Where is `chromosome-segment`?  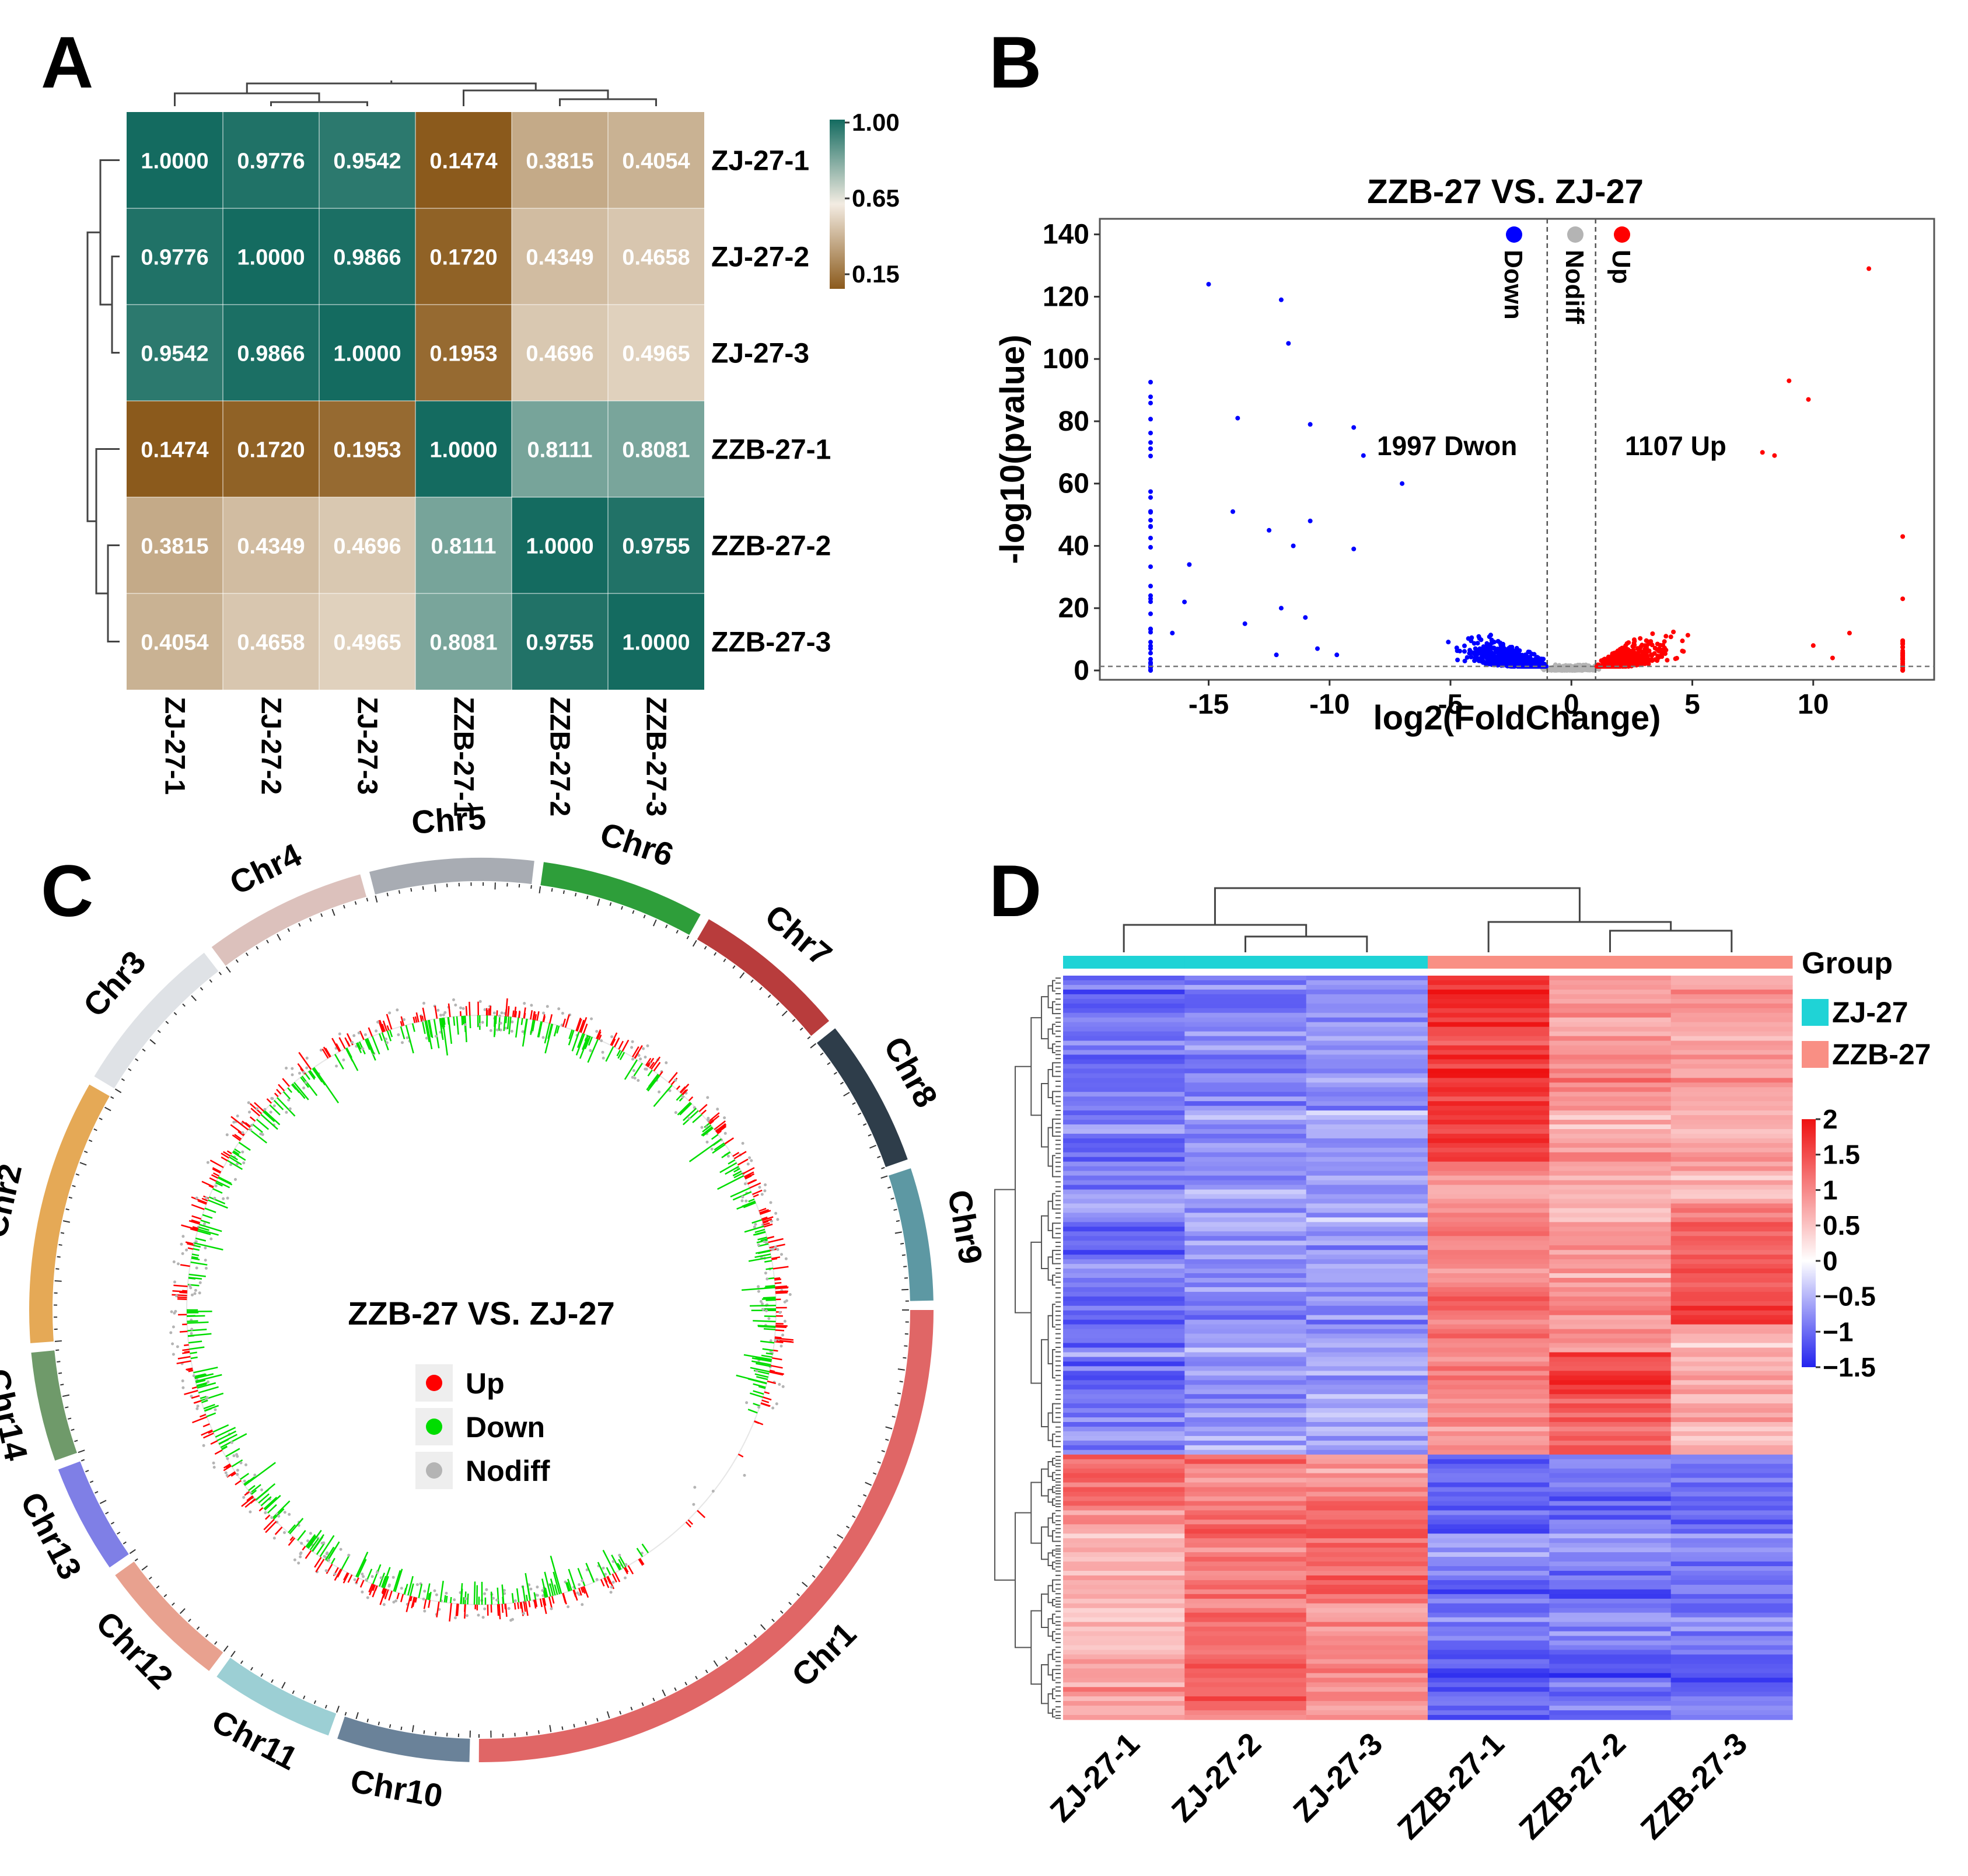
chromosome-segment is located at coordinates (54, 1406).